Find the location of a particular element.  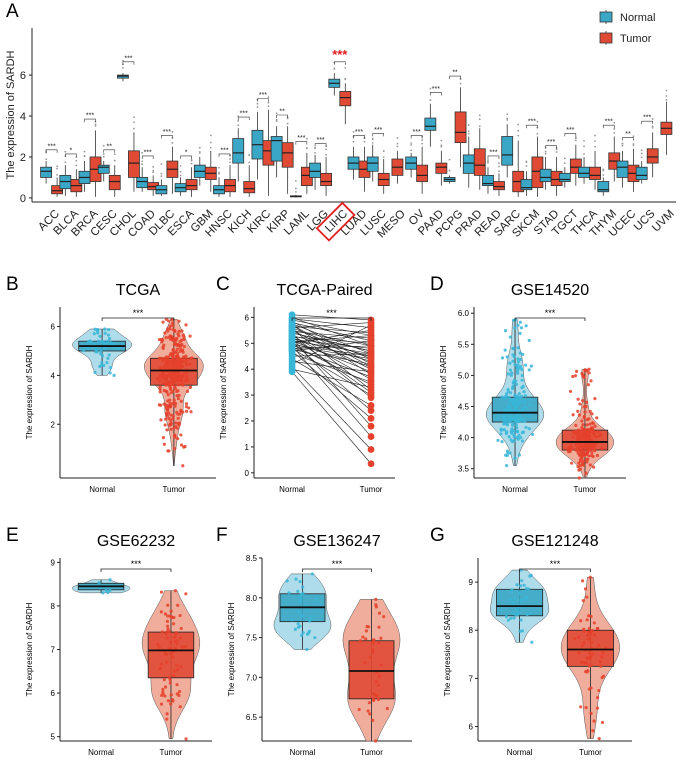

y-tick-label: 7 is located at coordinates (471, 678).